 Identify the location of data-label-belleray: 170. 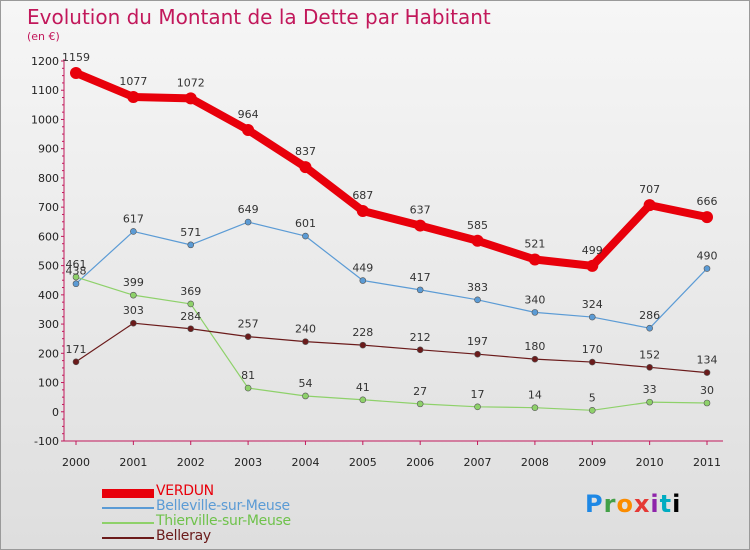
(592, 349).